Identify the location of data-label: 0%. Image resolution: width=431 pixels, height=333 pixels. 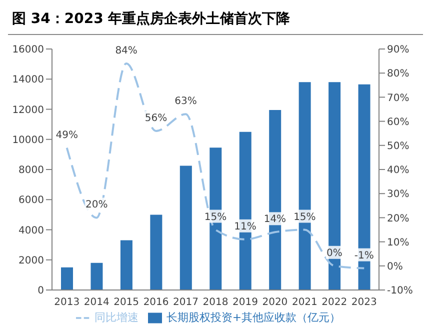
(334, 253).